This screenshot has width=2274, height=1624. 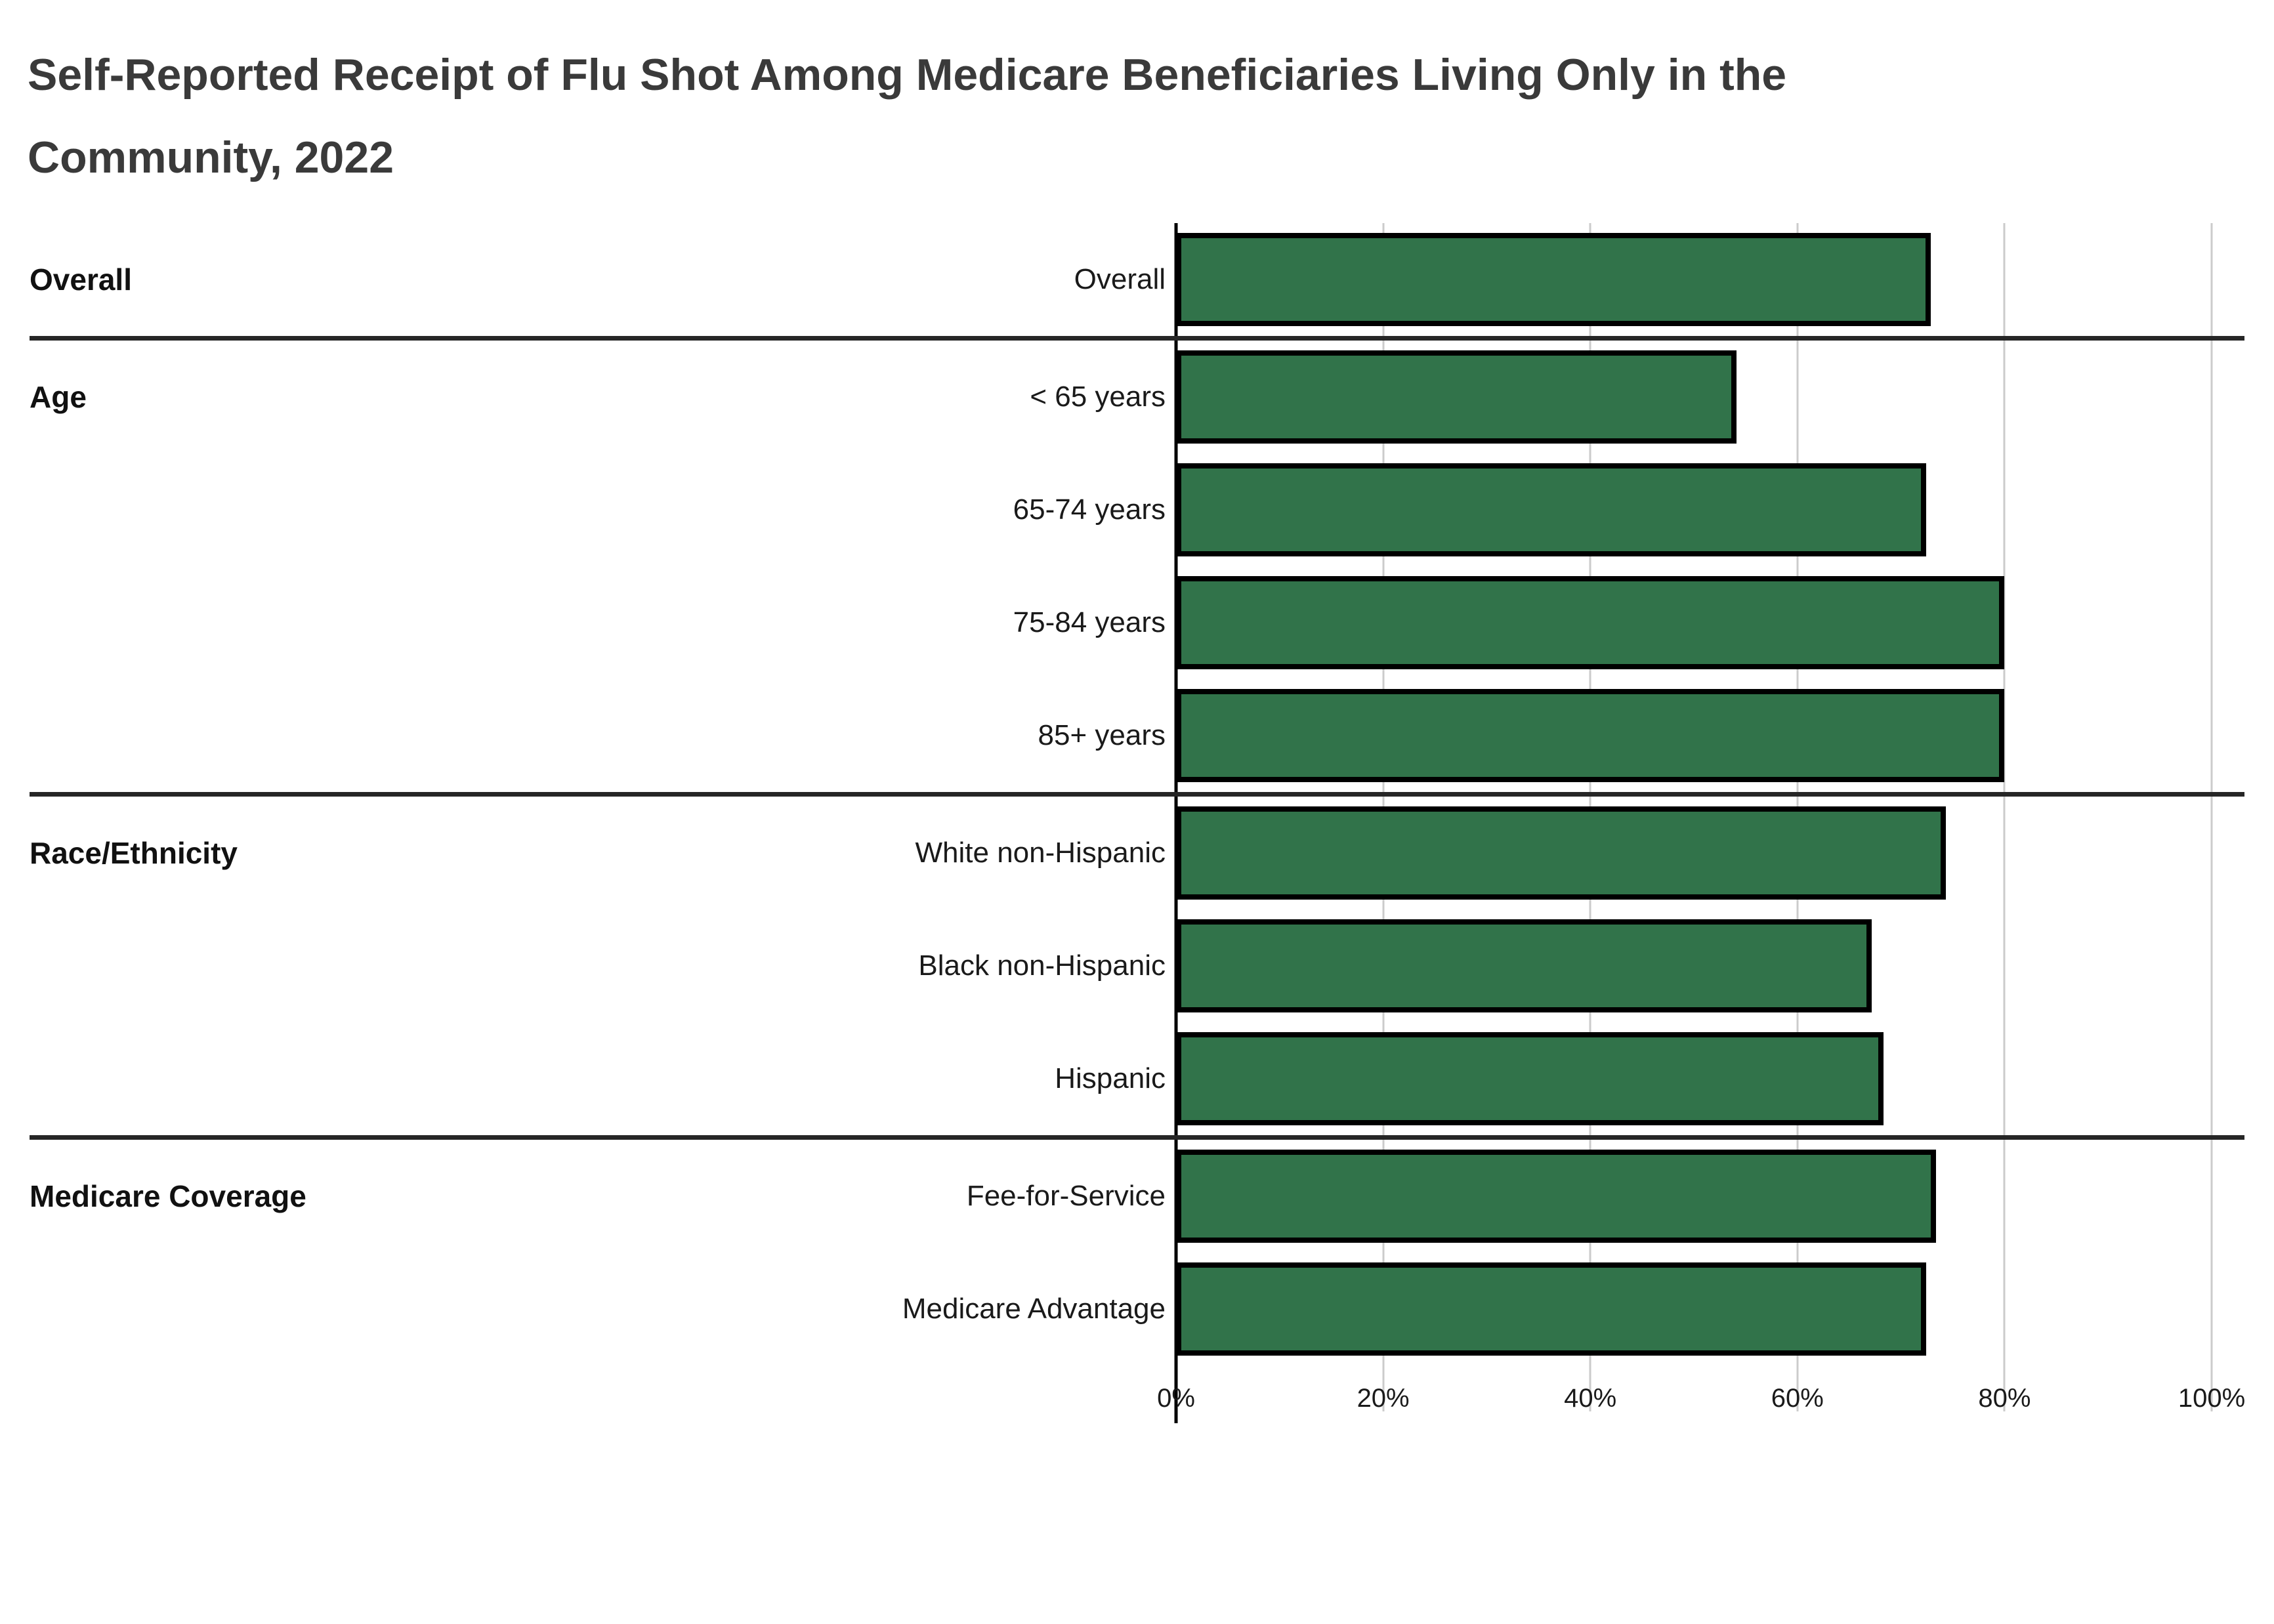 What do you see at coordinates (1110, 1078) in the screenshot?
I see `category-label: Hispanic` at bounding box center [1110, 1078].